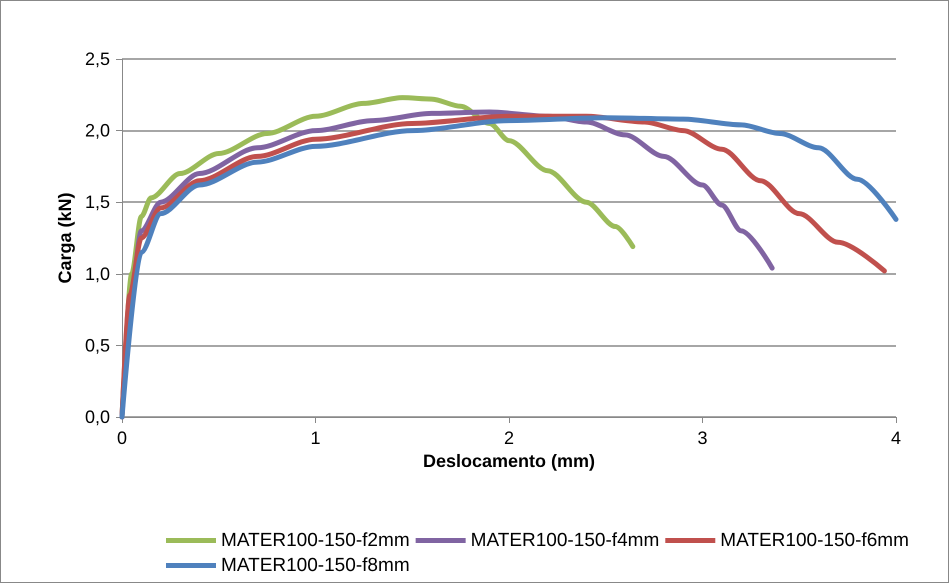  Describe the element at coordinates (97, 130) in the screenshot. I see `y-tick-label: 2,0` at that location.